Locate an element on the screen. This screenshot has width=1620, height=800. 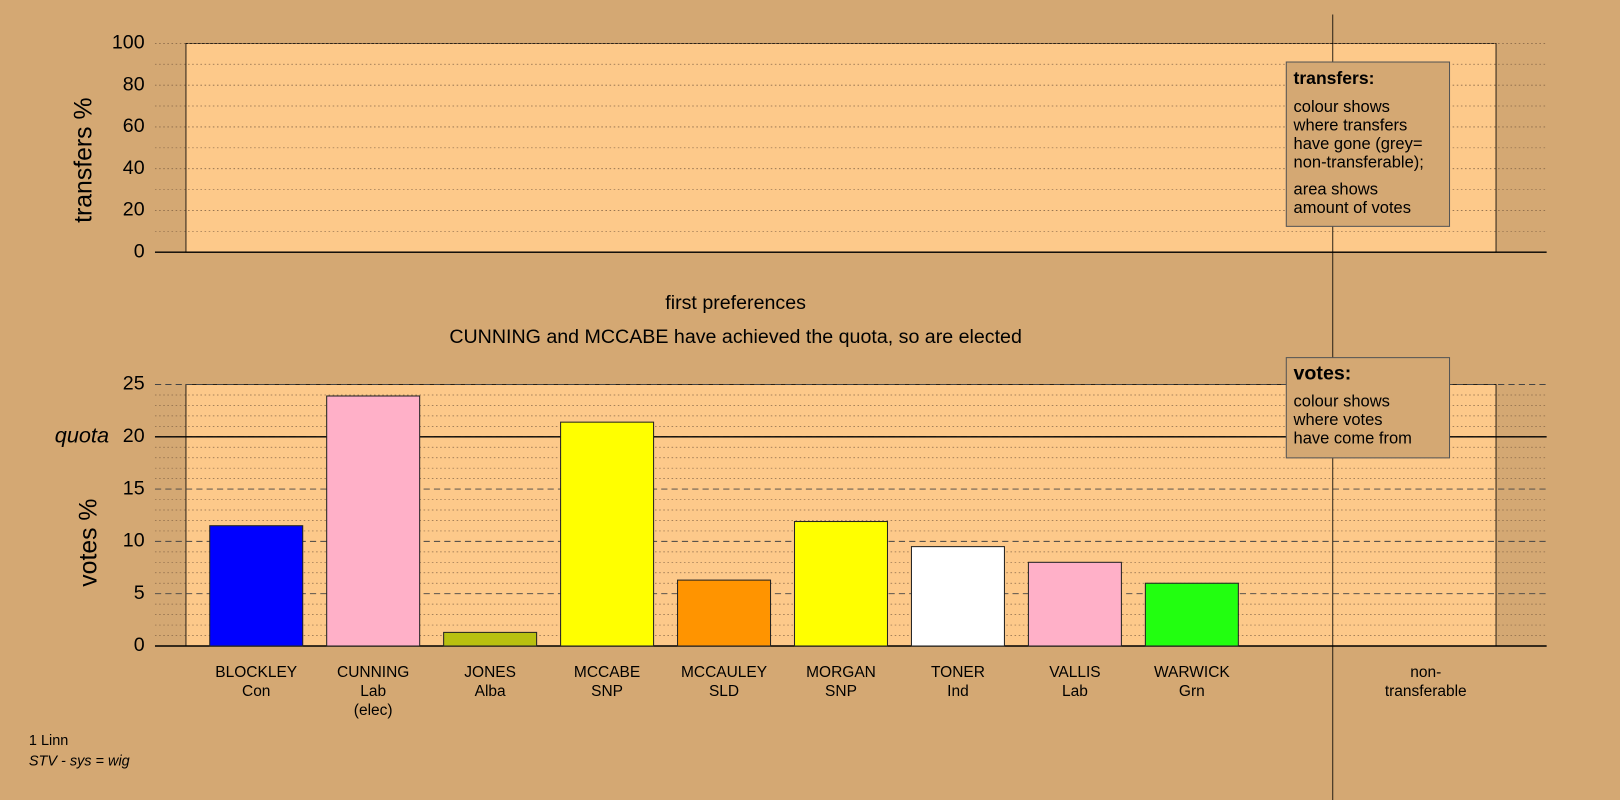
x-tick-label: (elec) is located at coordinates (373, 710).